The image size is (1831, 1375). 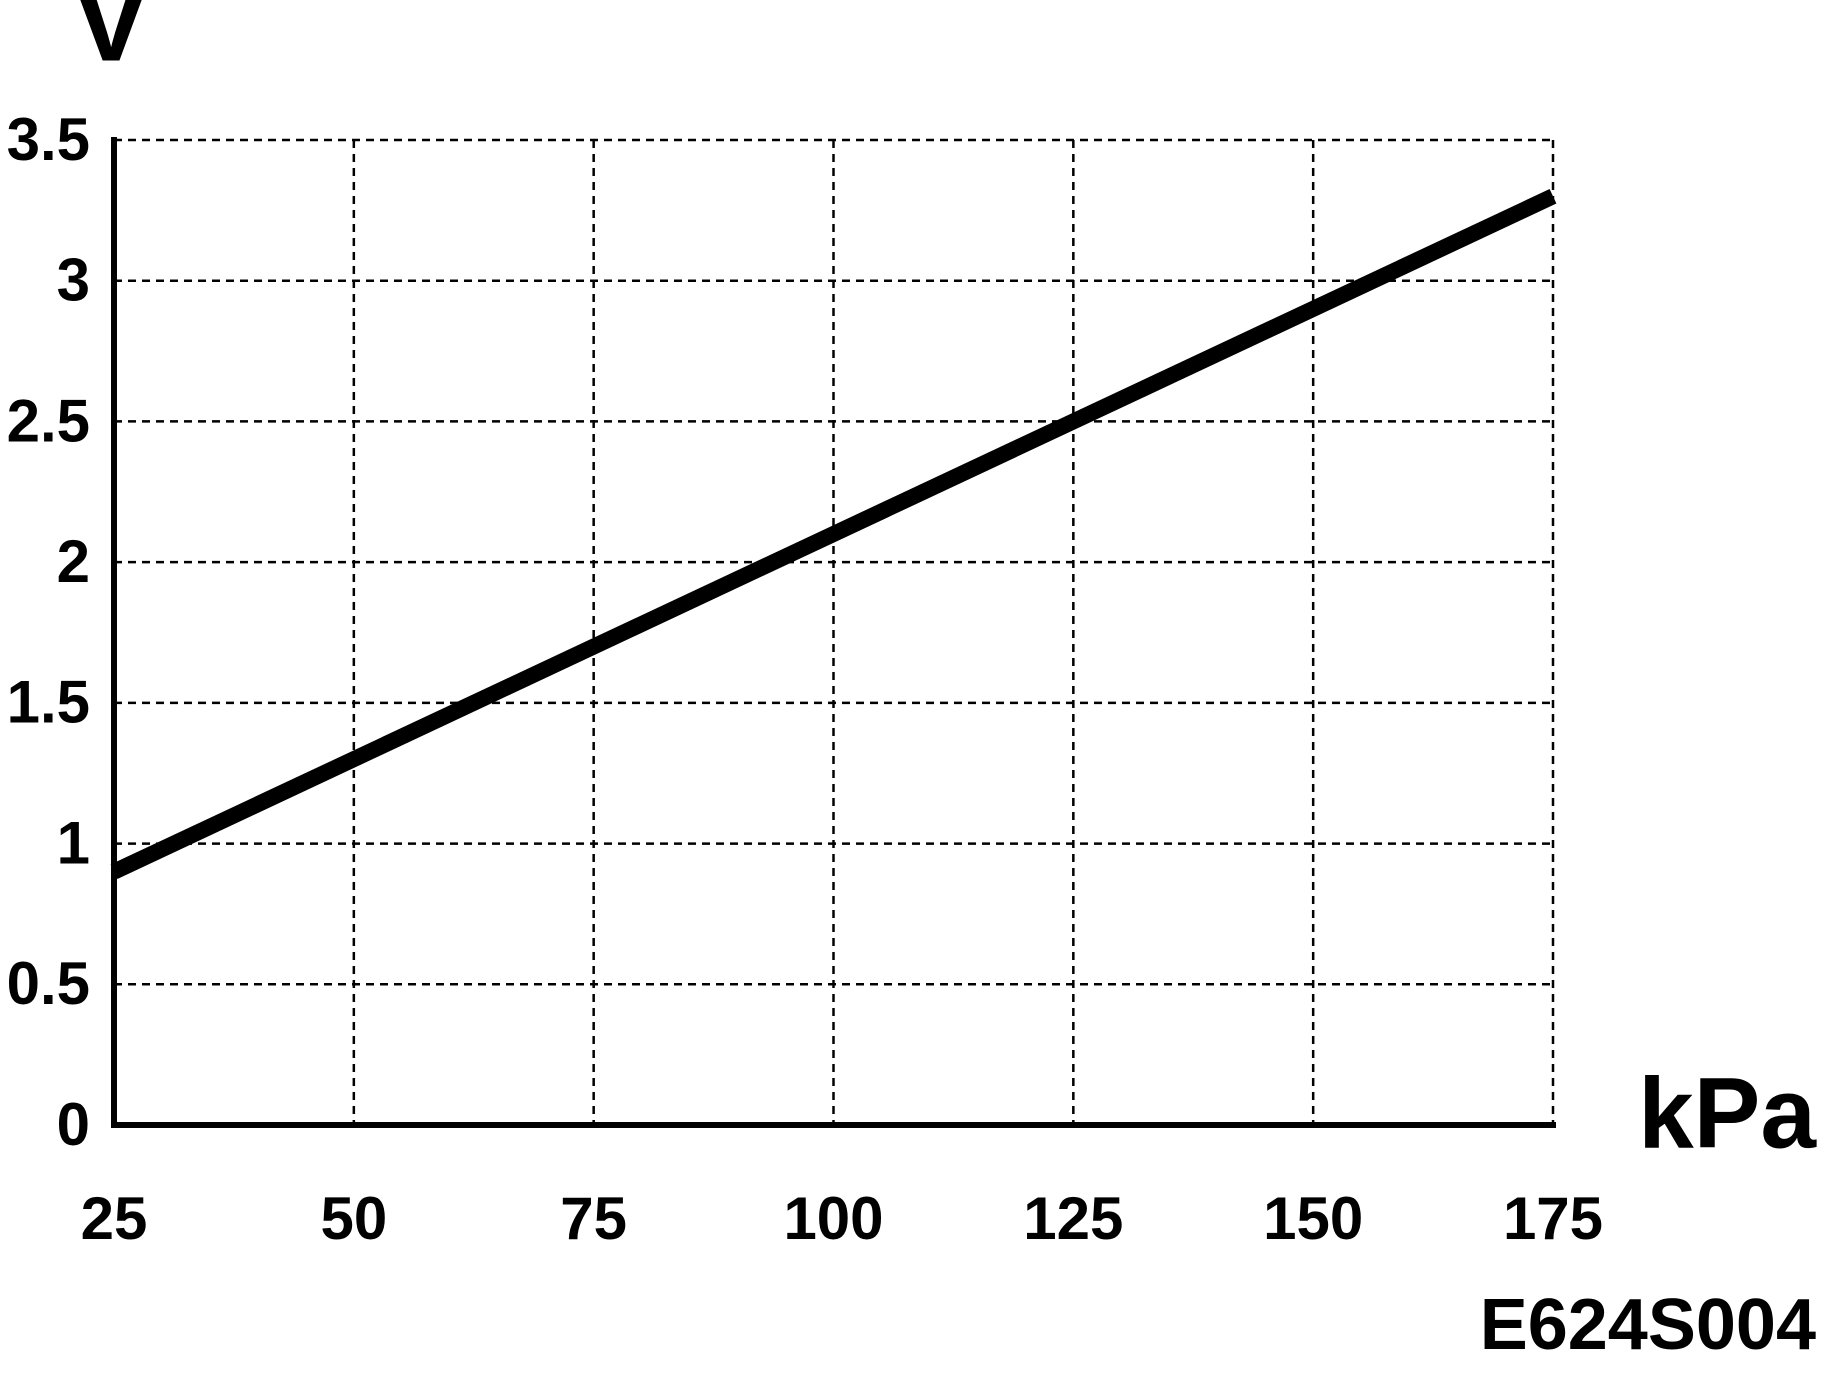 What do you see at coordinates (353, 1218) in the screenshot?
I see `x-tick-label: 50` at bounding box center [353, 1218].